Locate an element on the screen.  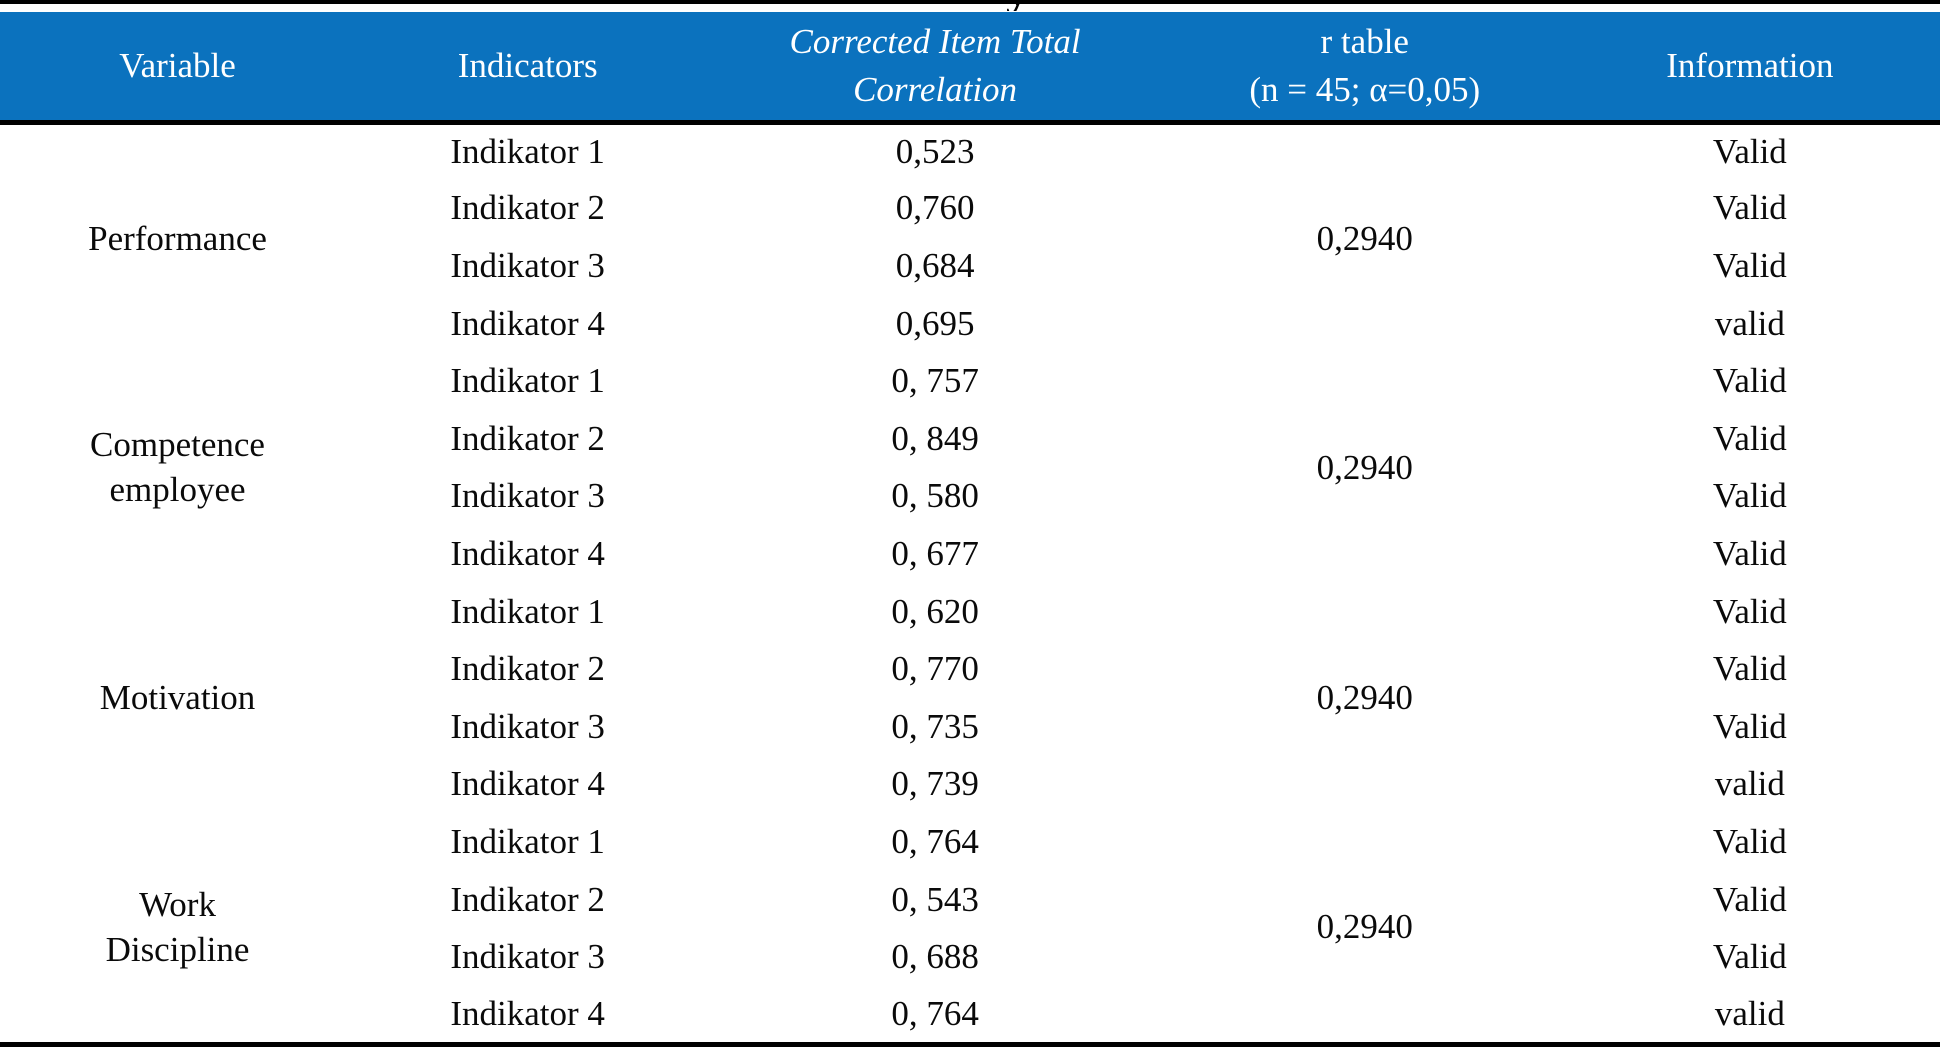
table-row: Indikator 2 0, 849 Valid is located at coordinates (970, 439).